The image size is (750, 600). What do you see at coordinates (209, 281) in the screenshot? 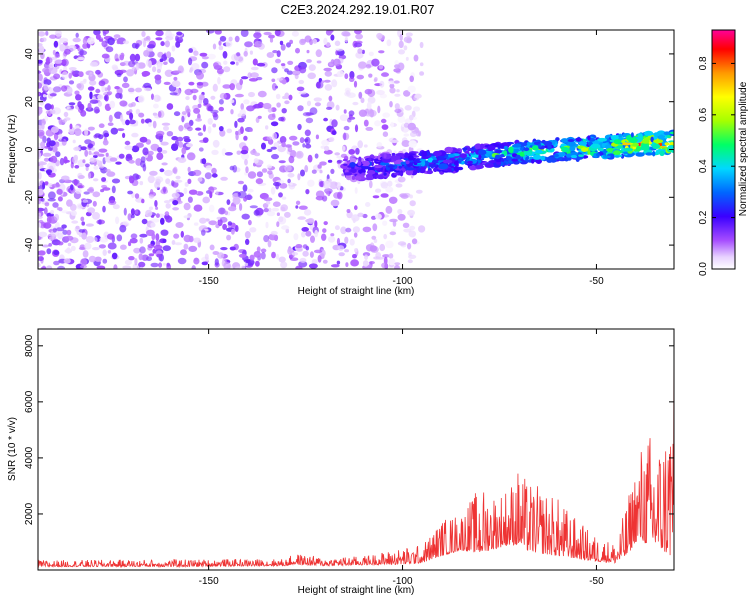
I see `spectrogram-x-tick-label: -150` at bounding box center [209, 281].